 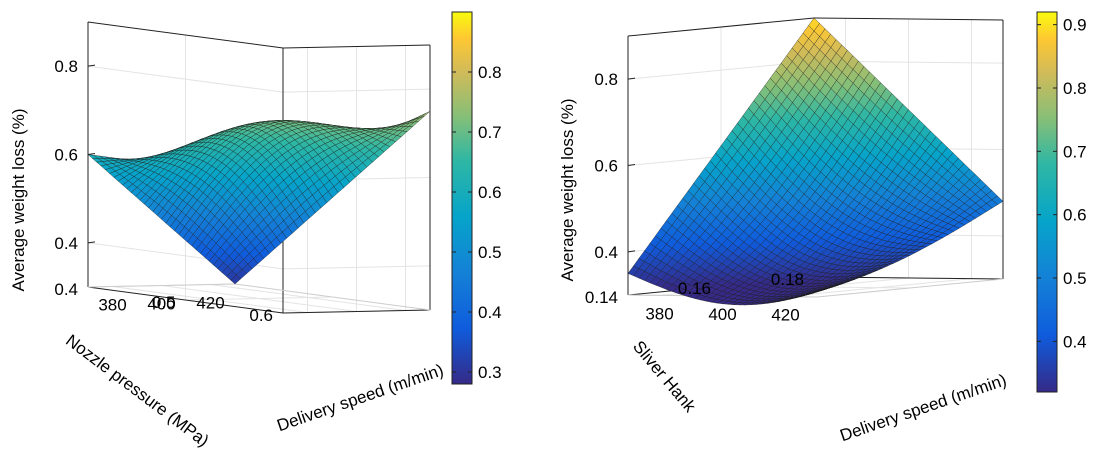 I want to click on colorbar-right: 0.4 0.5 0.6 0.7 0.8 0.9, so click(x=1061, y=202).